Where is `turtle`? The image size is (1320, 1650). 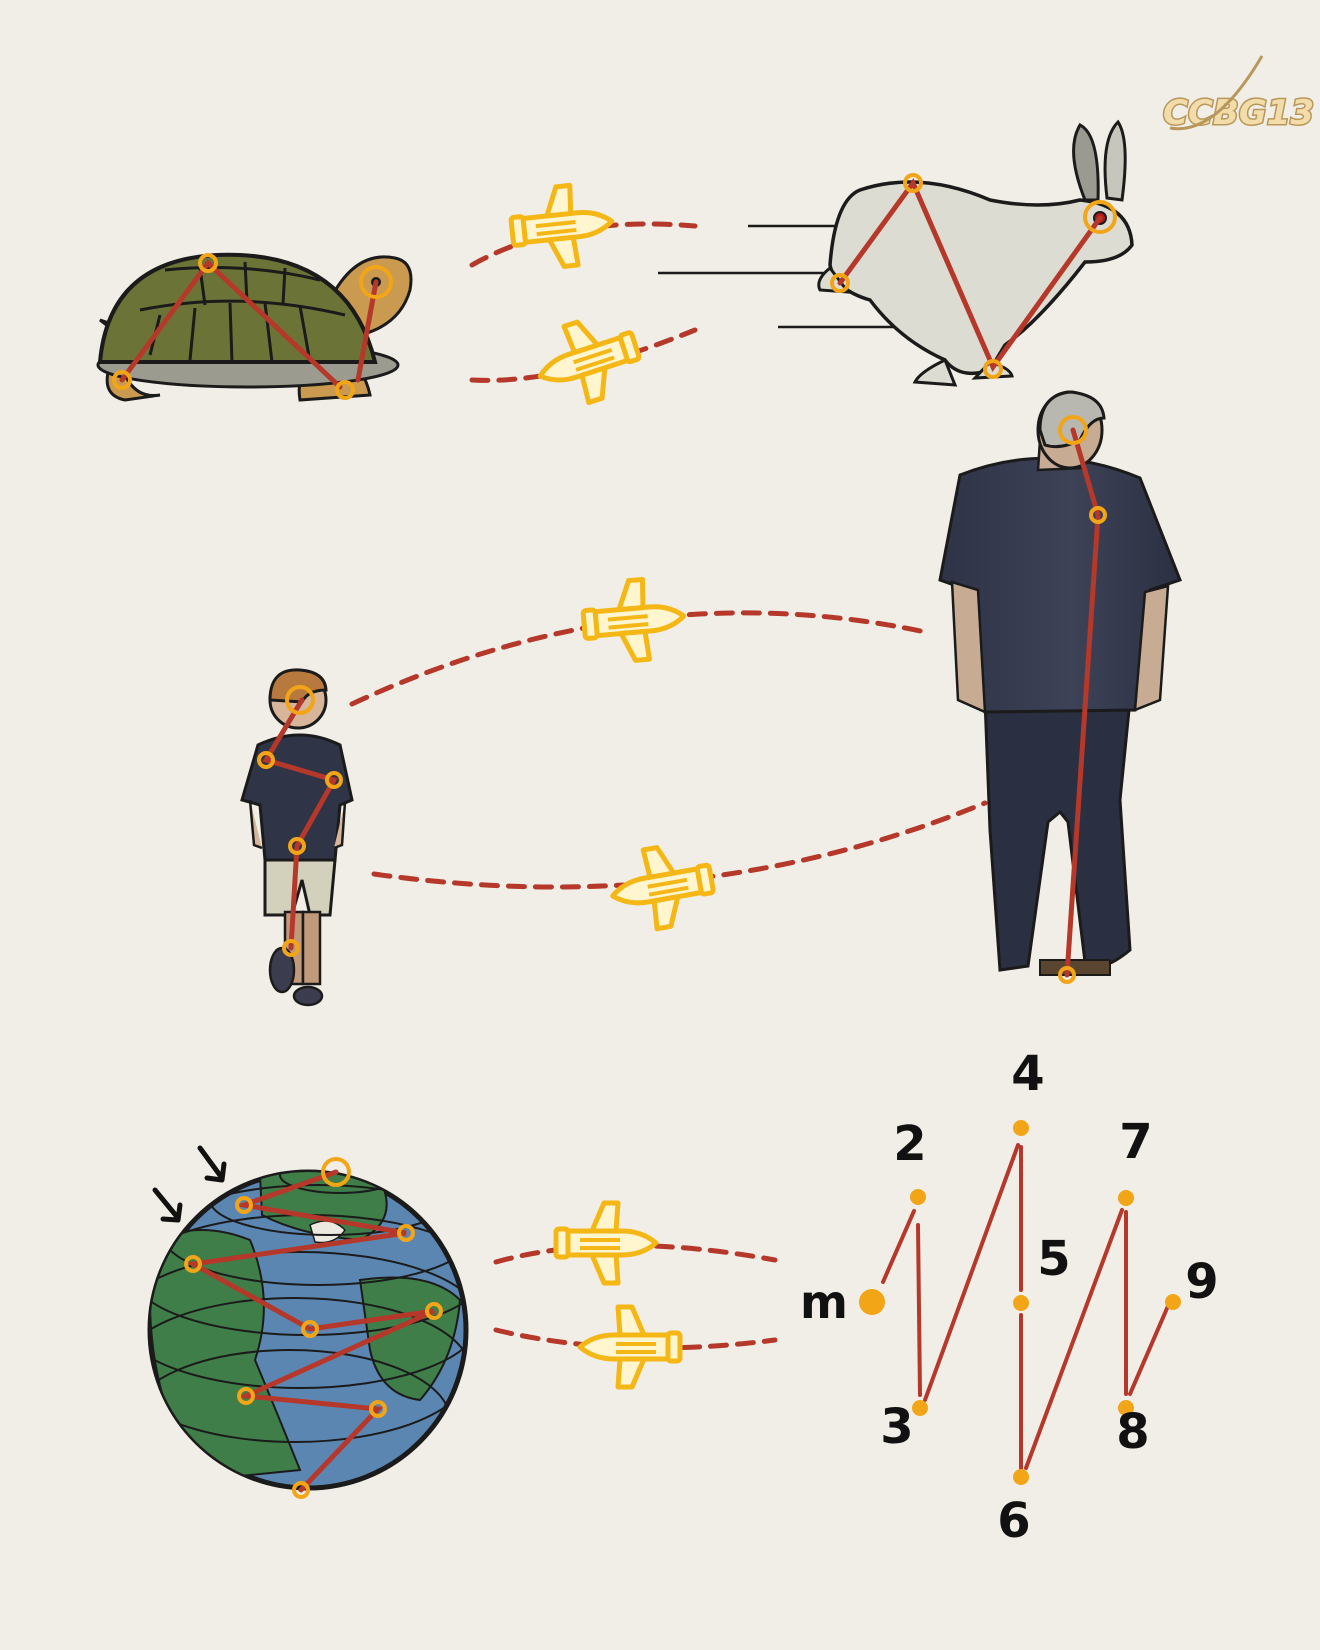
turtle is located at coordinates (254, 327).